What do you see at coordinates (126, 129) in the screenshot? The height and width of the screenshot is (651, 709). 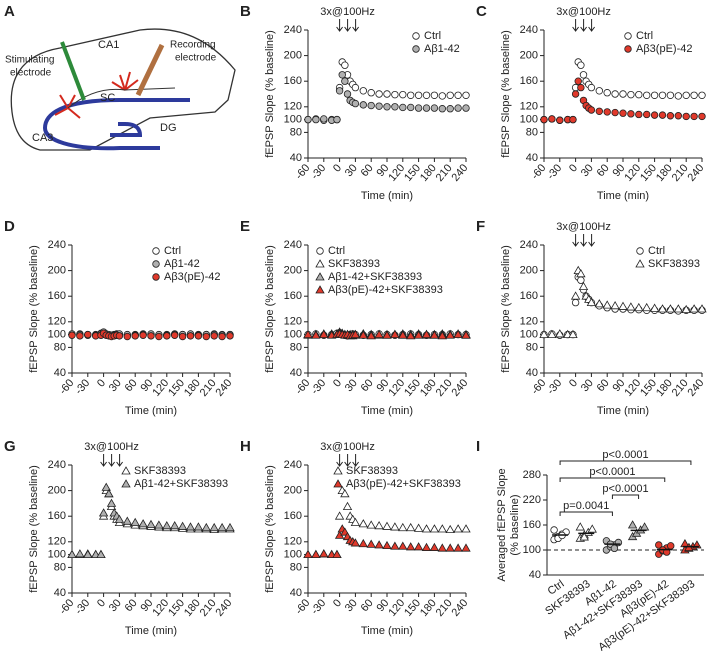 I see `dg-layer` at bounding box center [126, 129].